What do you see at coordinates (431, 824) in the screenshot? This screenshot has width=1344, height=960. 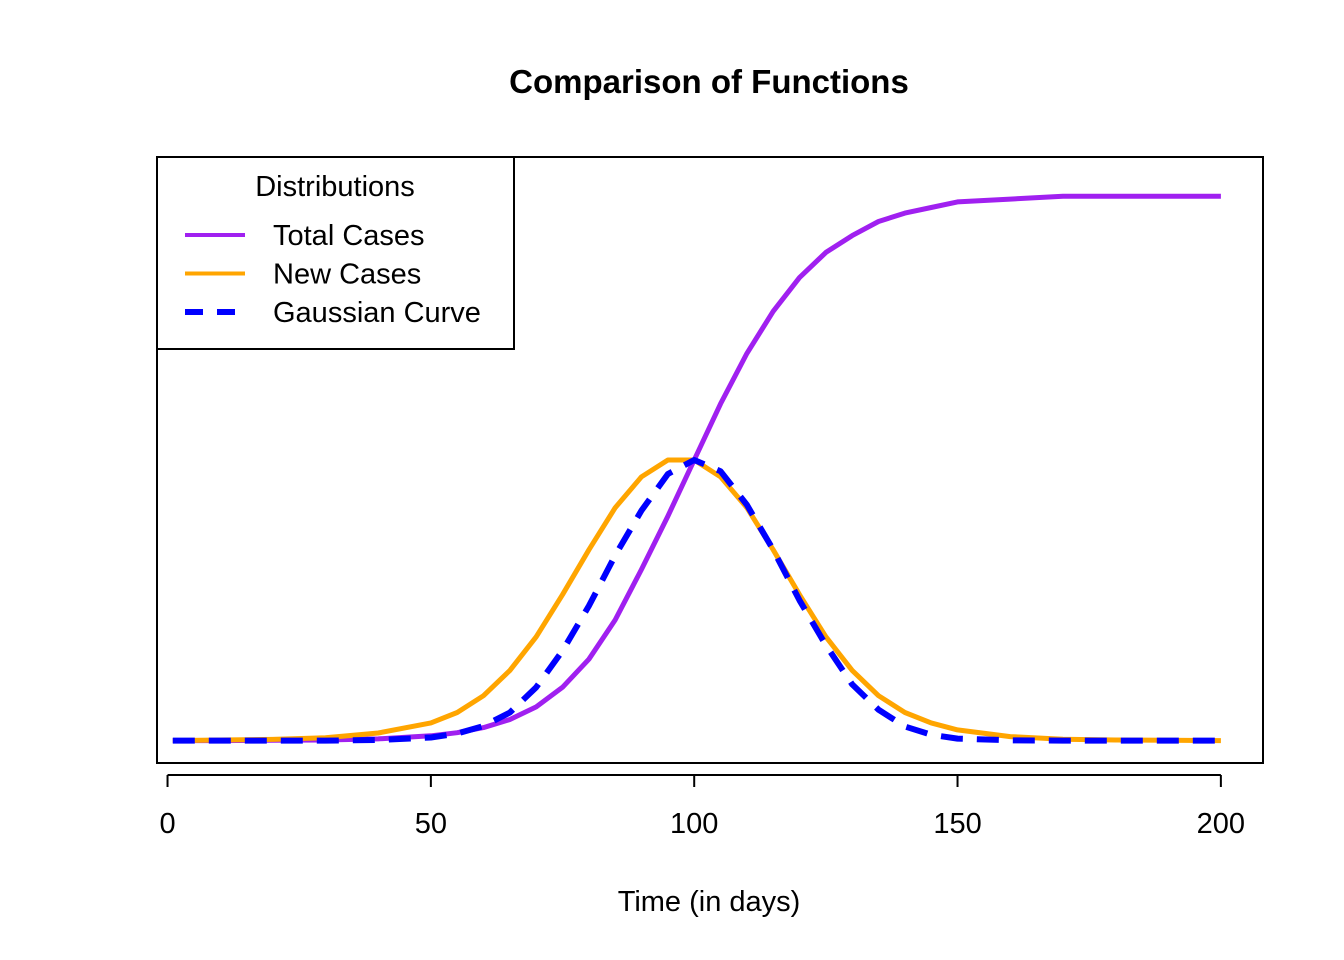 I see `x-tick-label: 50` at bounding box center [431, 824].